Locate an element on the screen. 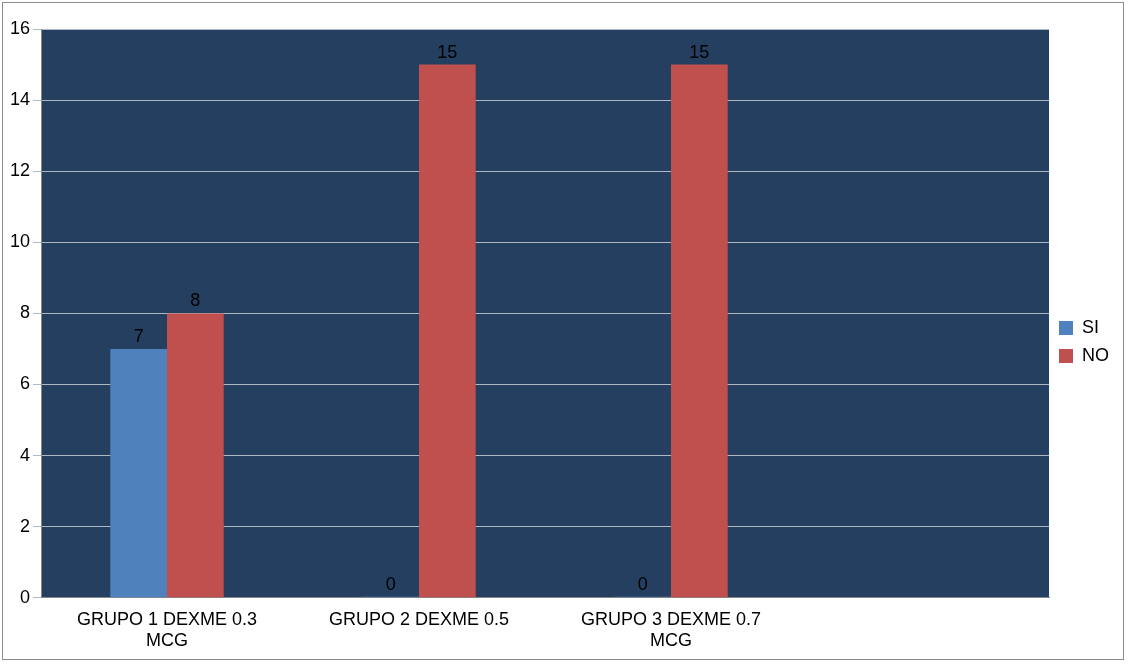 The height and width of the screenshot is (664, 1128). x-tick-label: GRUPO 3 DEXME 0.7 MCG is located at coordinates (671, 629).